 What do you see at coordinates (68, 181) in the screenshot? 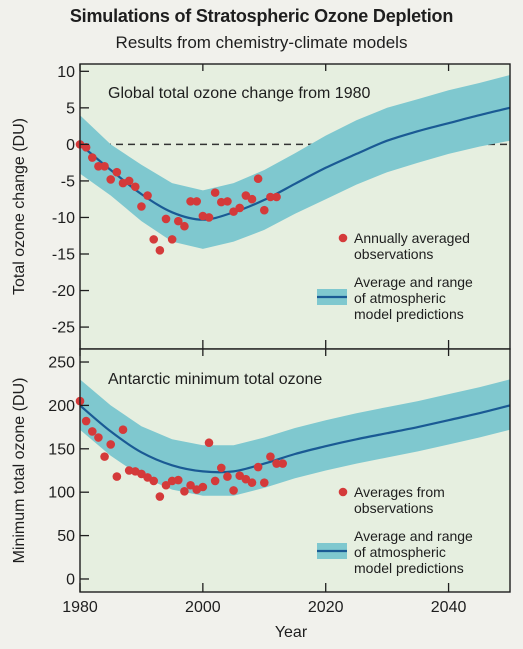
I see `y-tick-label: -5` at bounding box center [68, 181].